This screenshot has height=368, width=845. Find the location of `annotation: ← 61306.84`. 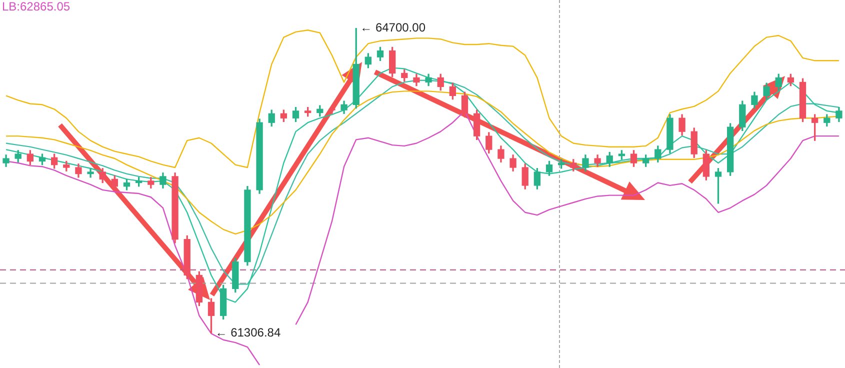

annotation: ← 61306.84 is located at coordinates (248, 332).